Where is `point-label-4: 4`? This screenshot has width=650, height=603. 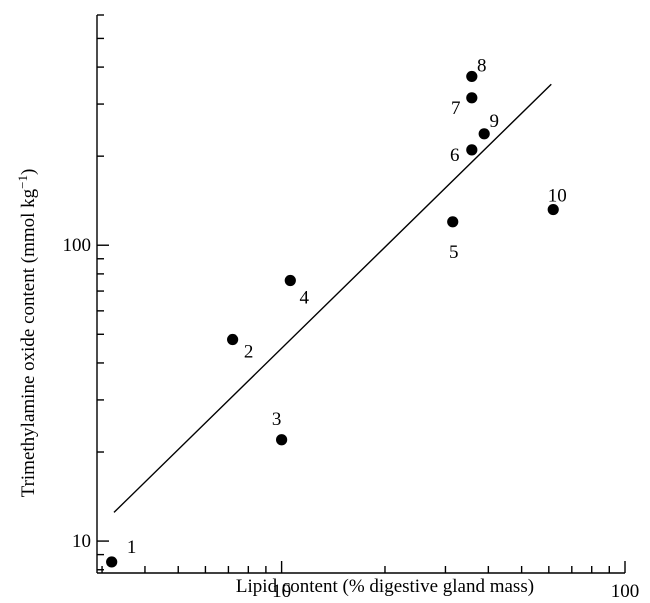 point-label-4: 4 is located at coordinates (305, 297).